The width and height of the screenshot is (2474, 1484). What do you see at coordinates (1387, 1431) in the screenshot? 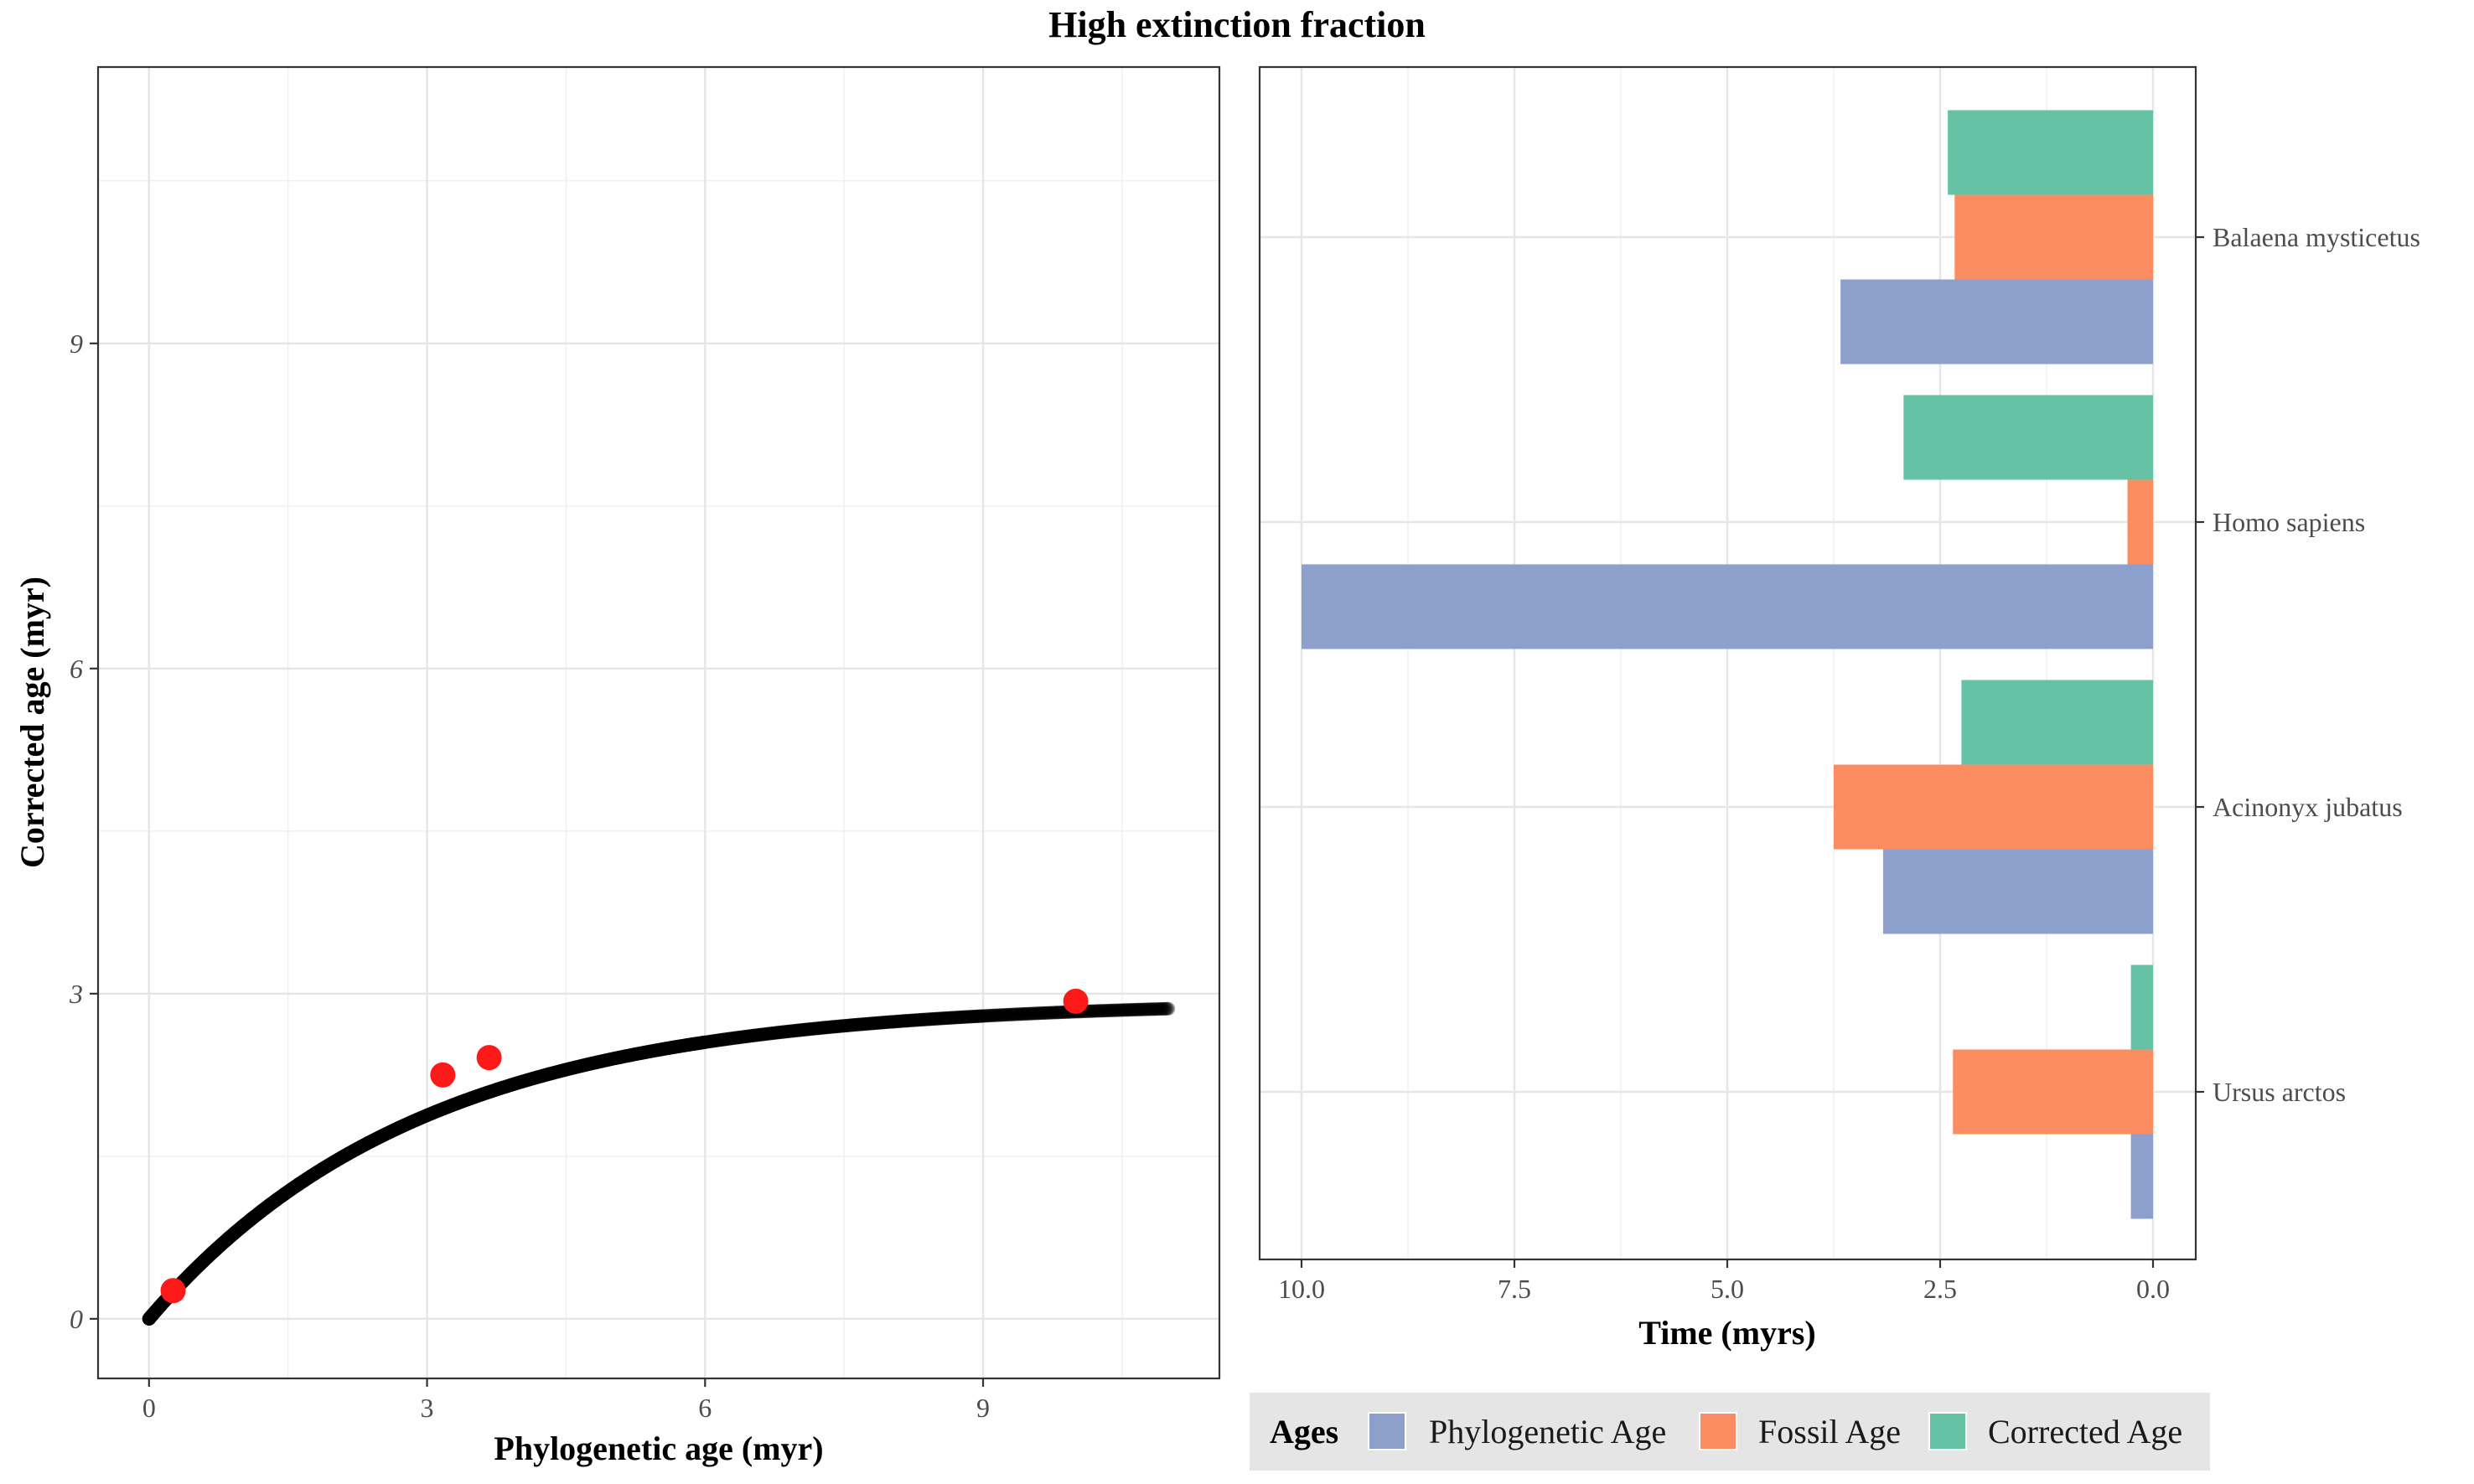
I see `legend-key` at bounding box center [1387, 1431].